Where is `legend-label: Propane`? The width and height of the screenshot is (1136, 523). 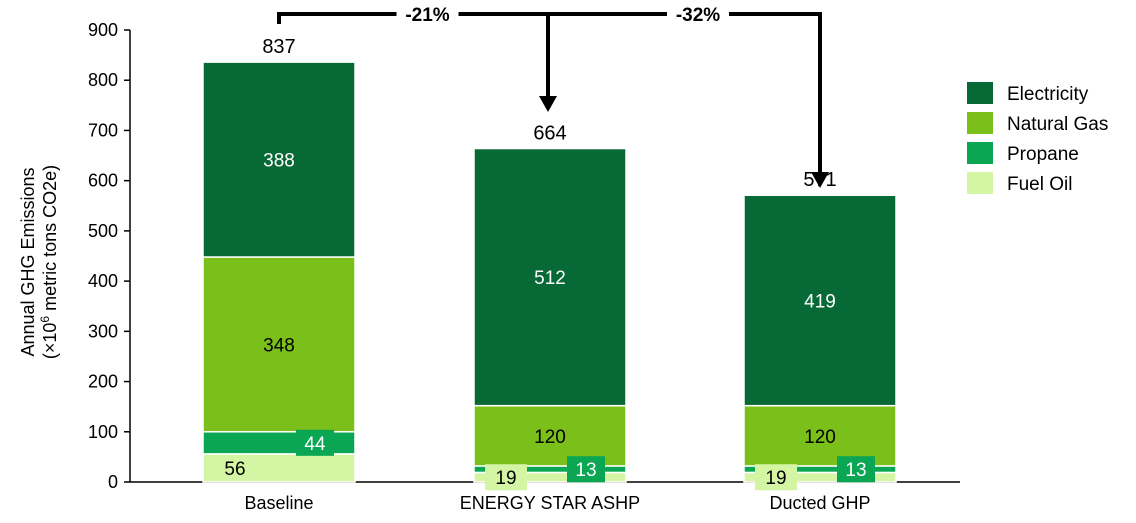
legend-label: Propane is located at coordinates (1043, 154).